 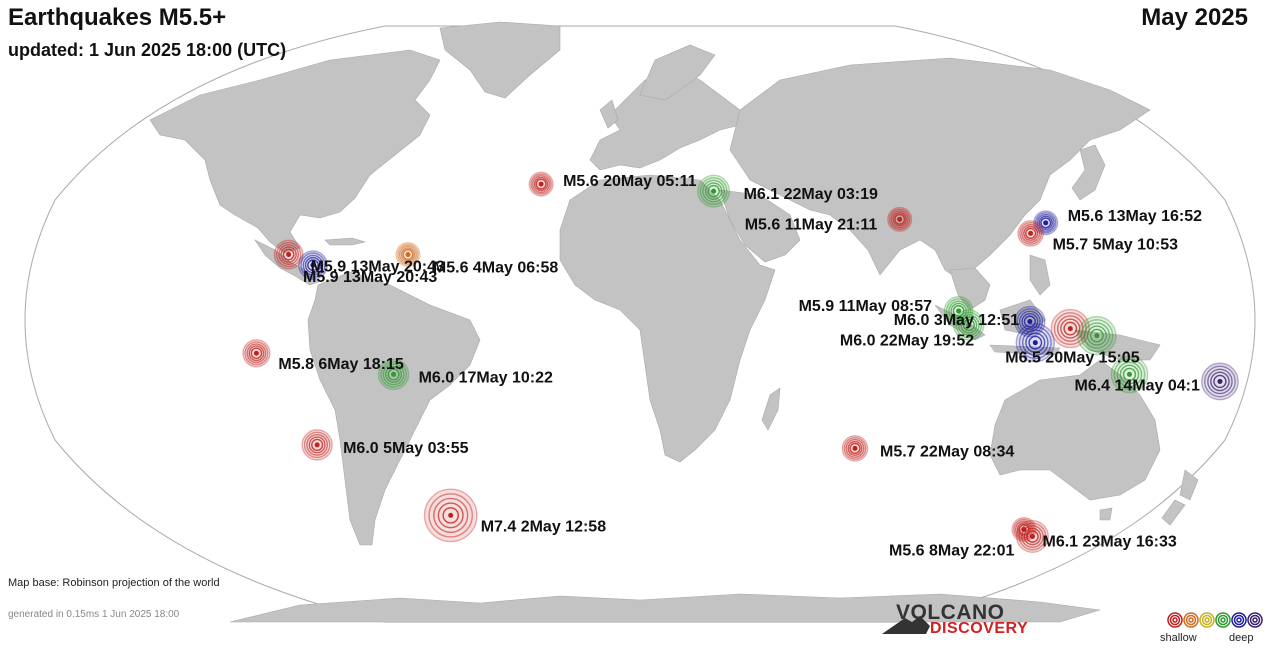 I want to click on earthquake-label: M5.6 13May 16:52, so click(x=1135, y=216).